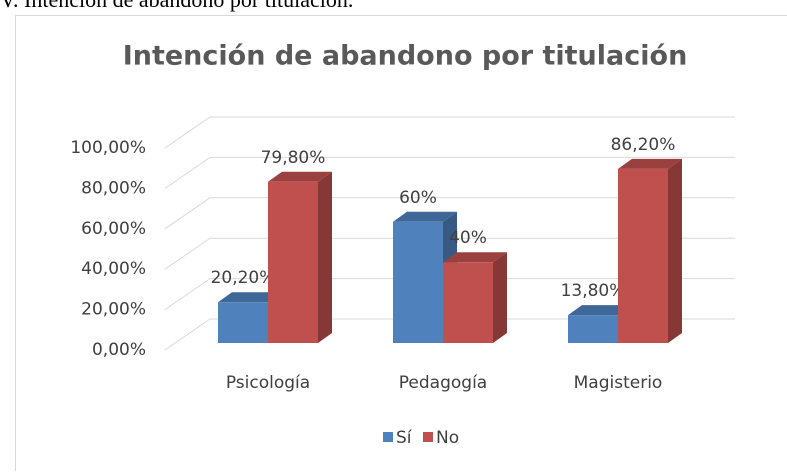 The width and height of the screenshot is (787, 475). Describe the element at coordinates (468, 238) in the screenshot. I see `data-label: 40%` at that location.